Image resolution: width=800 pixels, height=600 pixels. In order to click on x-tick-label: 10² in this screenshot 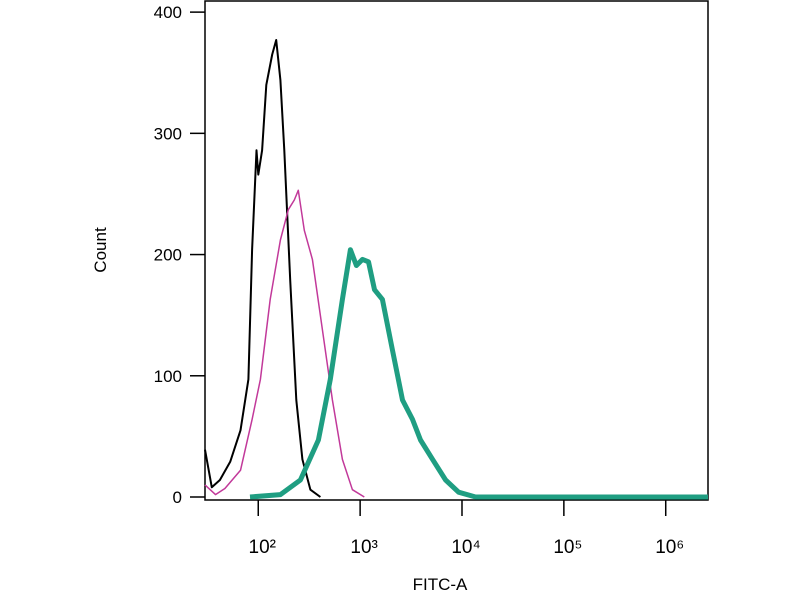, I will do `click(262, 547)`.